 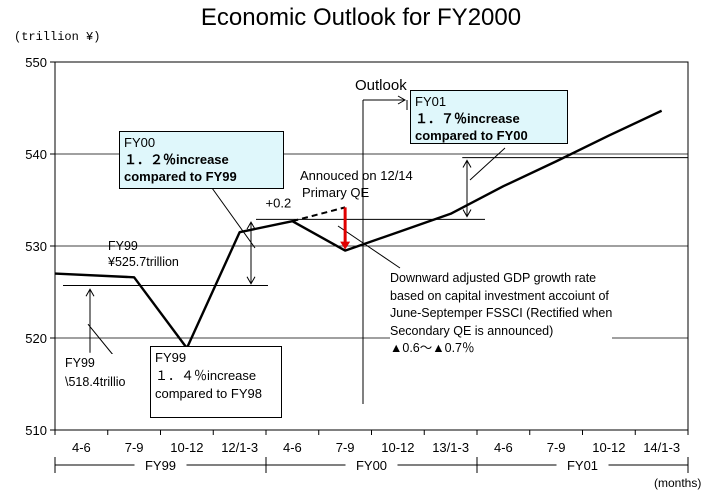 What do you see at coordinates (381, 85) in the screenshot?
I see `outlook-label: Outlook` at bounding box center [381, 85].